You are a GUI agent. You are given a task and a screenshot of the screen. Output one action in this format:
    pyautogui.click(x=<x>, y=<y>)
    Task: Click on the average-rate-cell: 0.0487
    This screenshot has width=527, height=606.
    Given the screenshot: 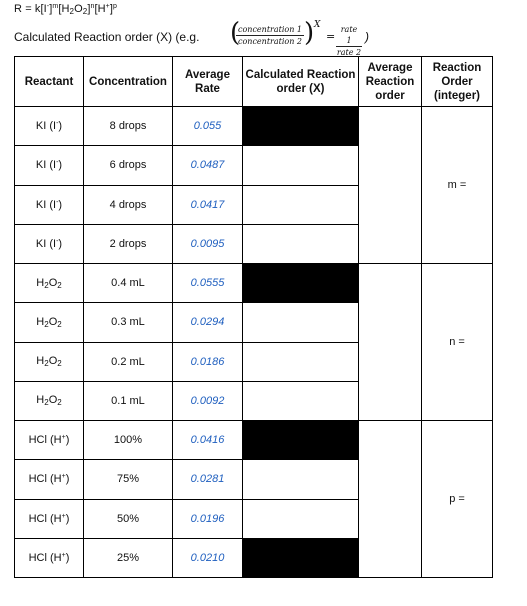 What is the action you would take?
    pyautogui.click(x=207, y=165)
    